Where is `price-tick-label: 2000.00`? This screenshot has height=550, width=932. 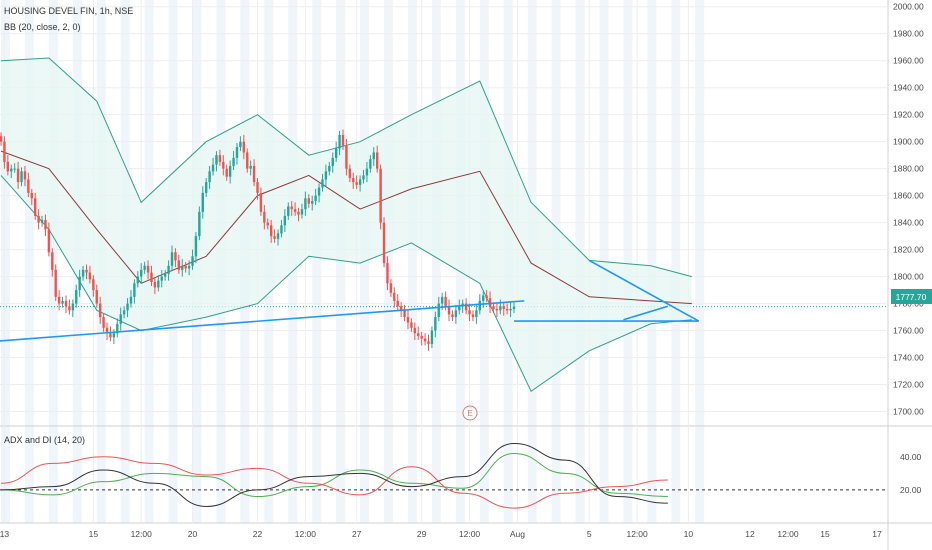 price-tick-label: 2000.00 is located at coordinates (908, 7).